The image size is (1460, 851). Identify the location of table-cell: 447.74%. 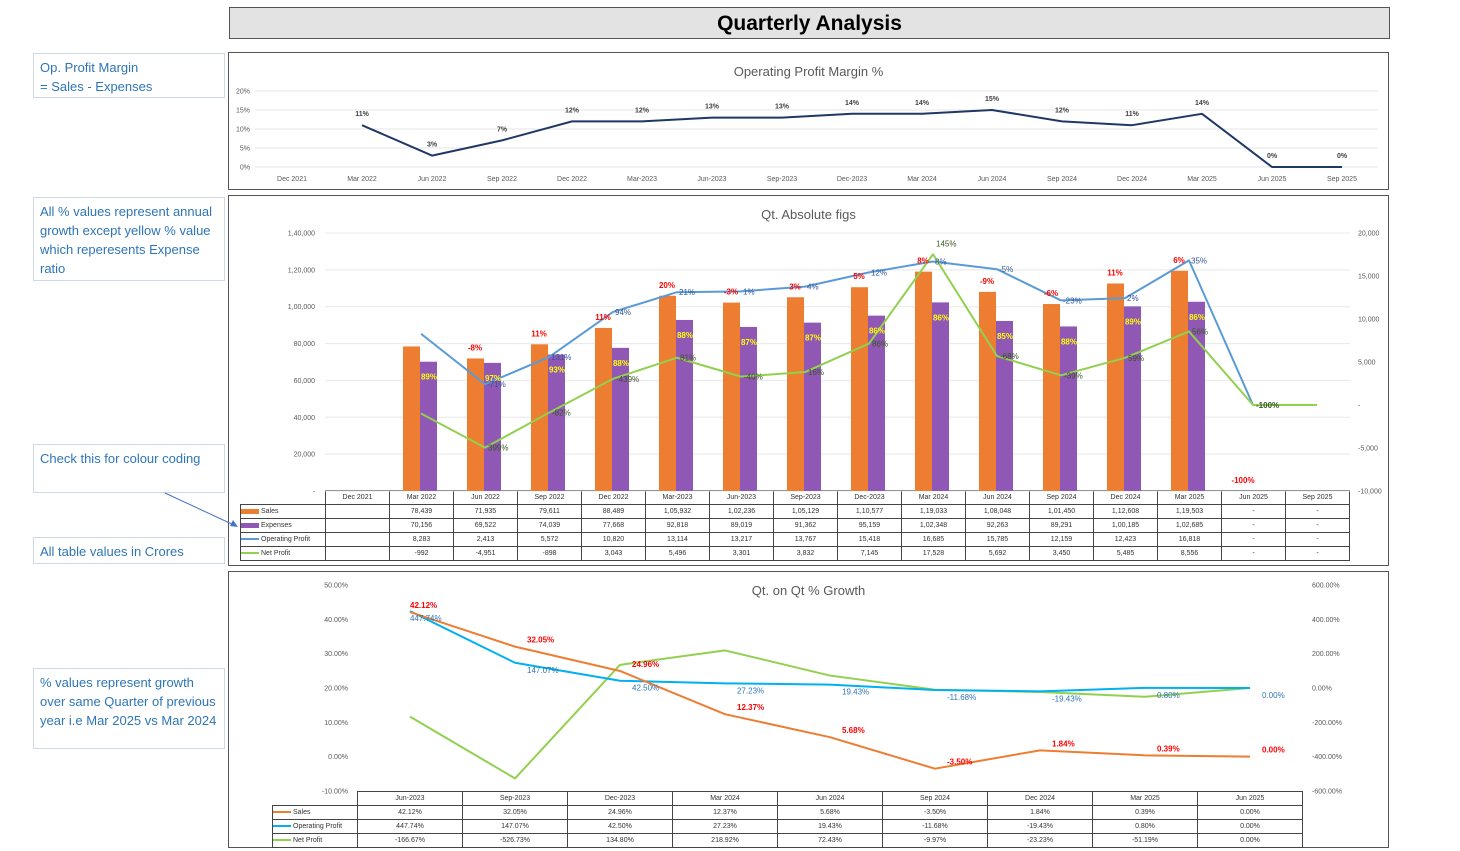
(410, 826).